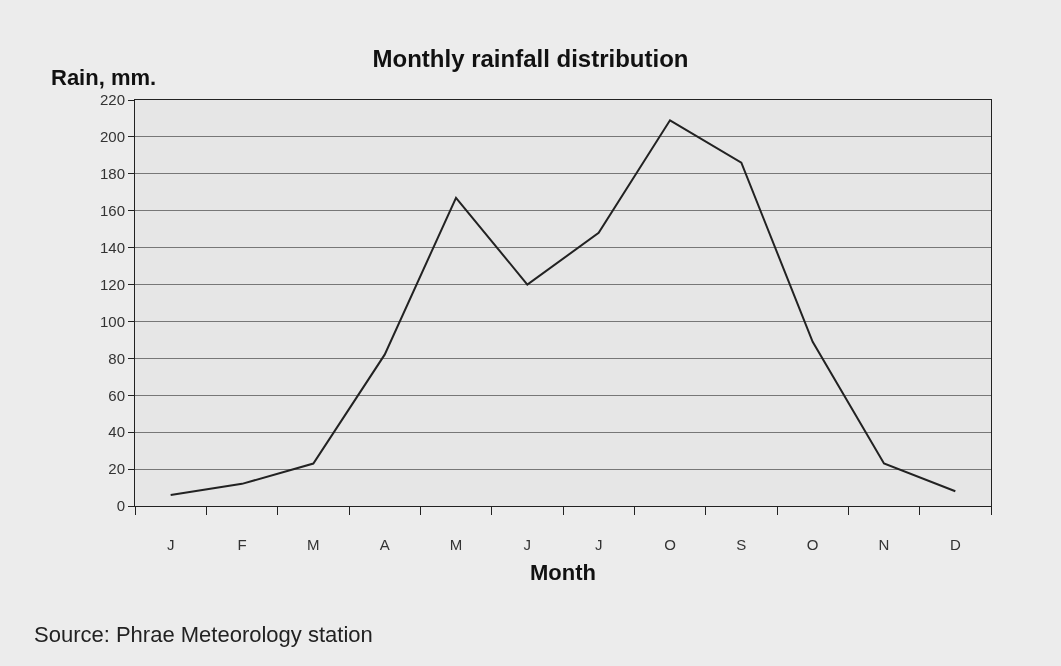 This screenshot has height=666, width=1061. Describe the element at coordinates (116, 395) in the screenshot. I see `y-tick-label: 60` at that location.